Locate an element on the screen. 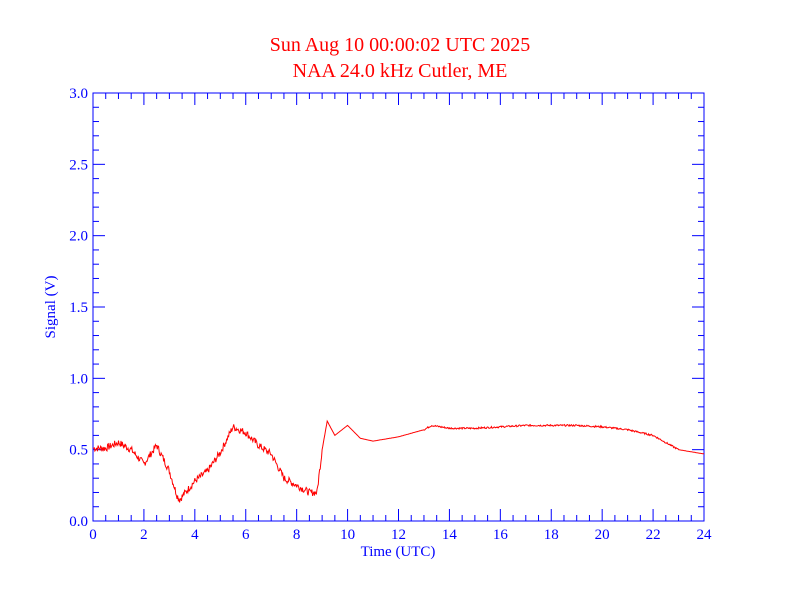 Image resolution: width=792 pixels, height=612 pixels. x-tick-labels: 0 2 4 6 8 10 12 14 16 18 20 22 24 is located at coordinates (400, 535).